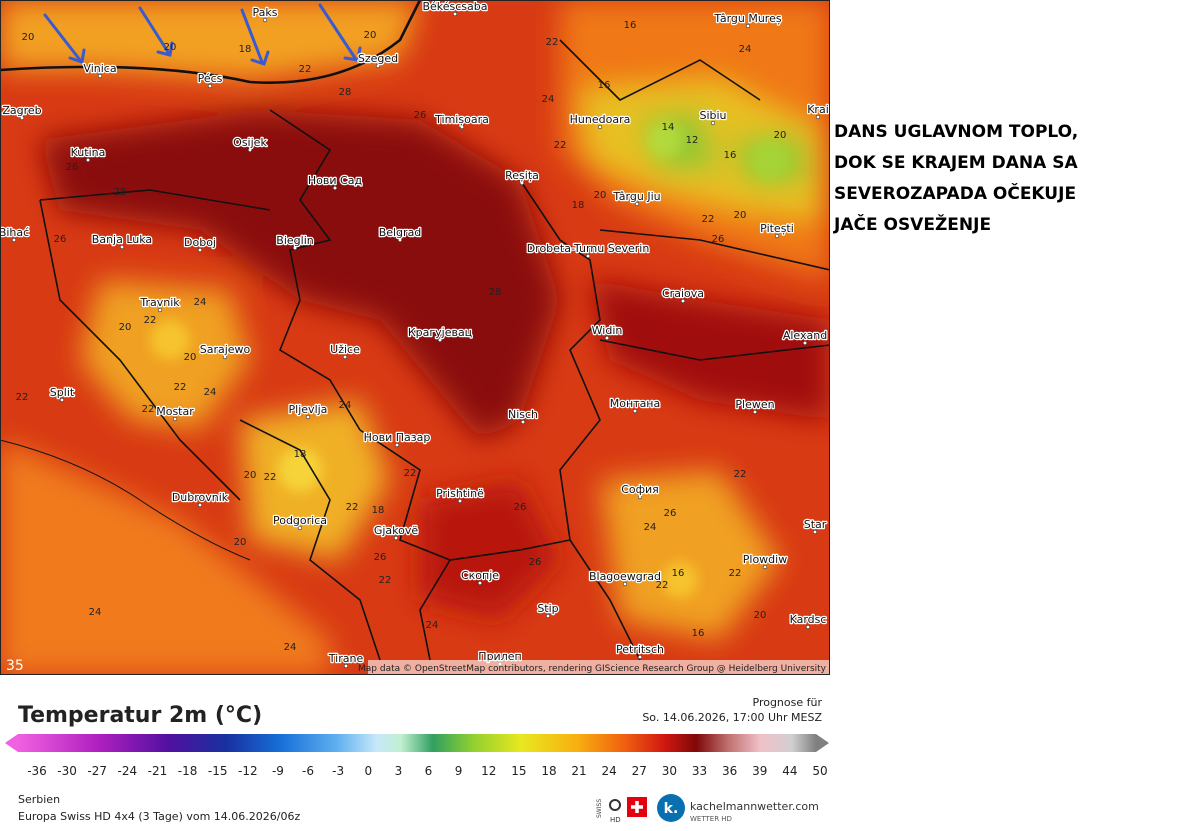  What do you see at coordinates (175, 411) in the screenshot?
I see `city-label: Mostar` at bounding box center [175, 411].